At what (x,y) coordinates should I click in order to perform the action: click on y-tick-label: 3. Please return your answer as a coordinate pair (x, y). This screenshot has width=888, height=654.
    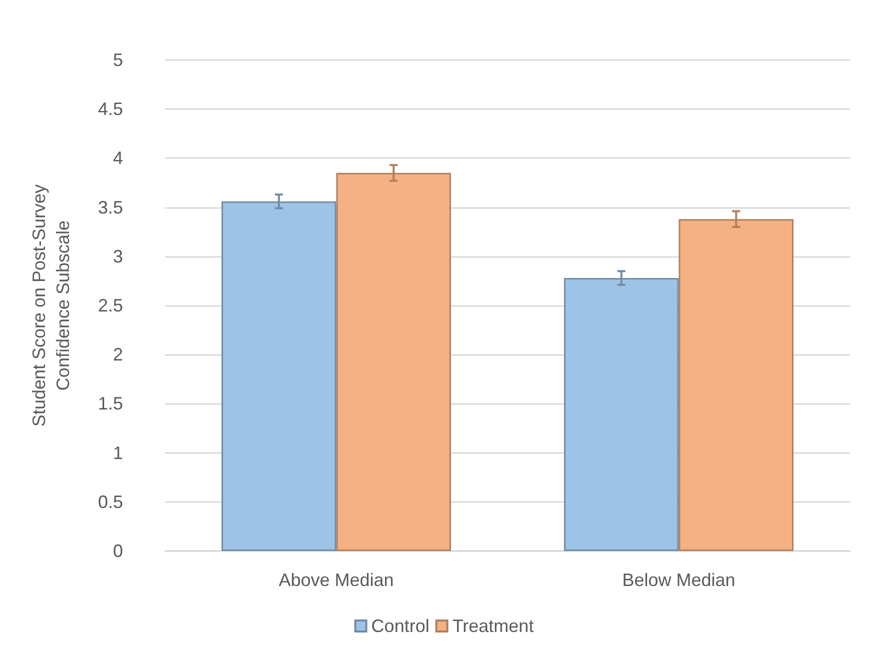
    Looking at the image, I should click on (117, 256).